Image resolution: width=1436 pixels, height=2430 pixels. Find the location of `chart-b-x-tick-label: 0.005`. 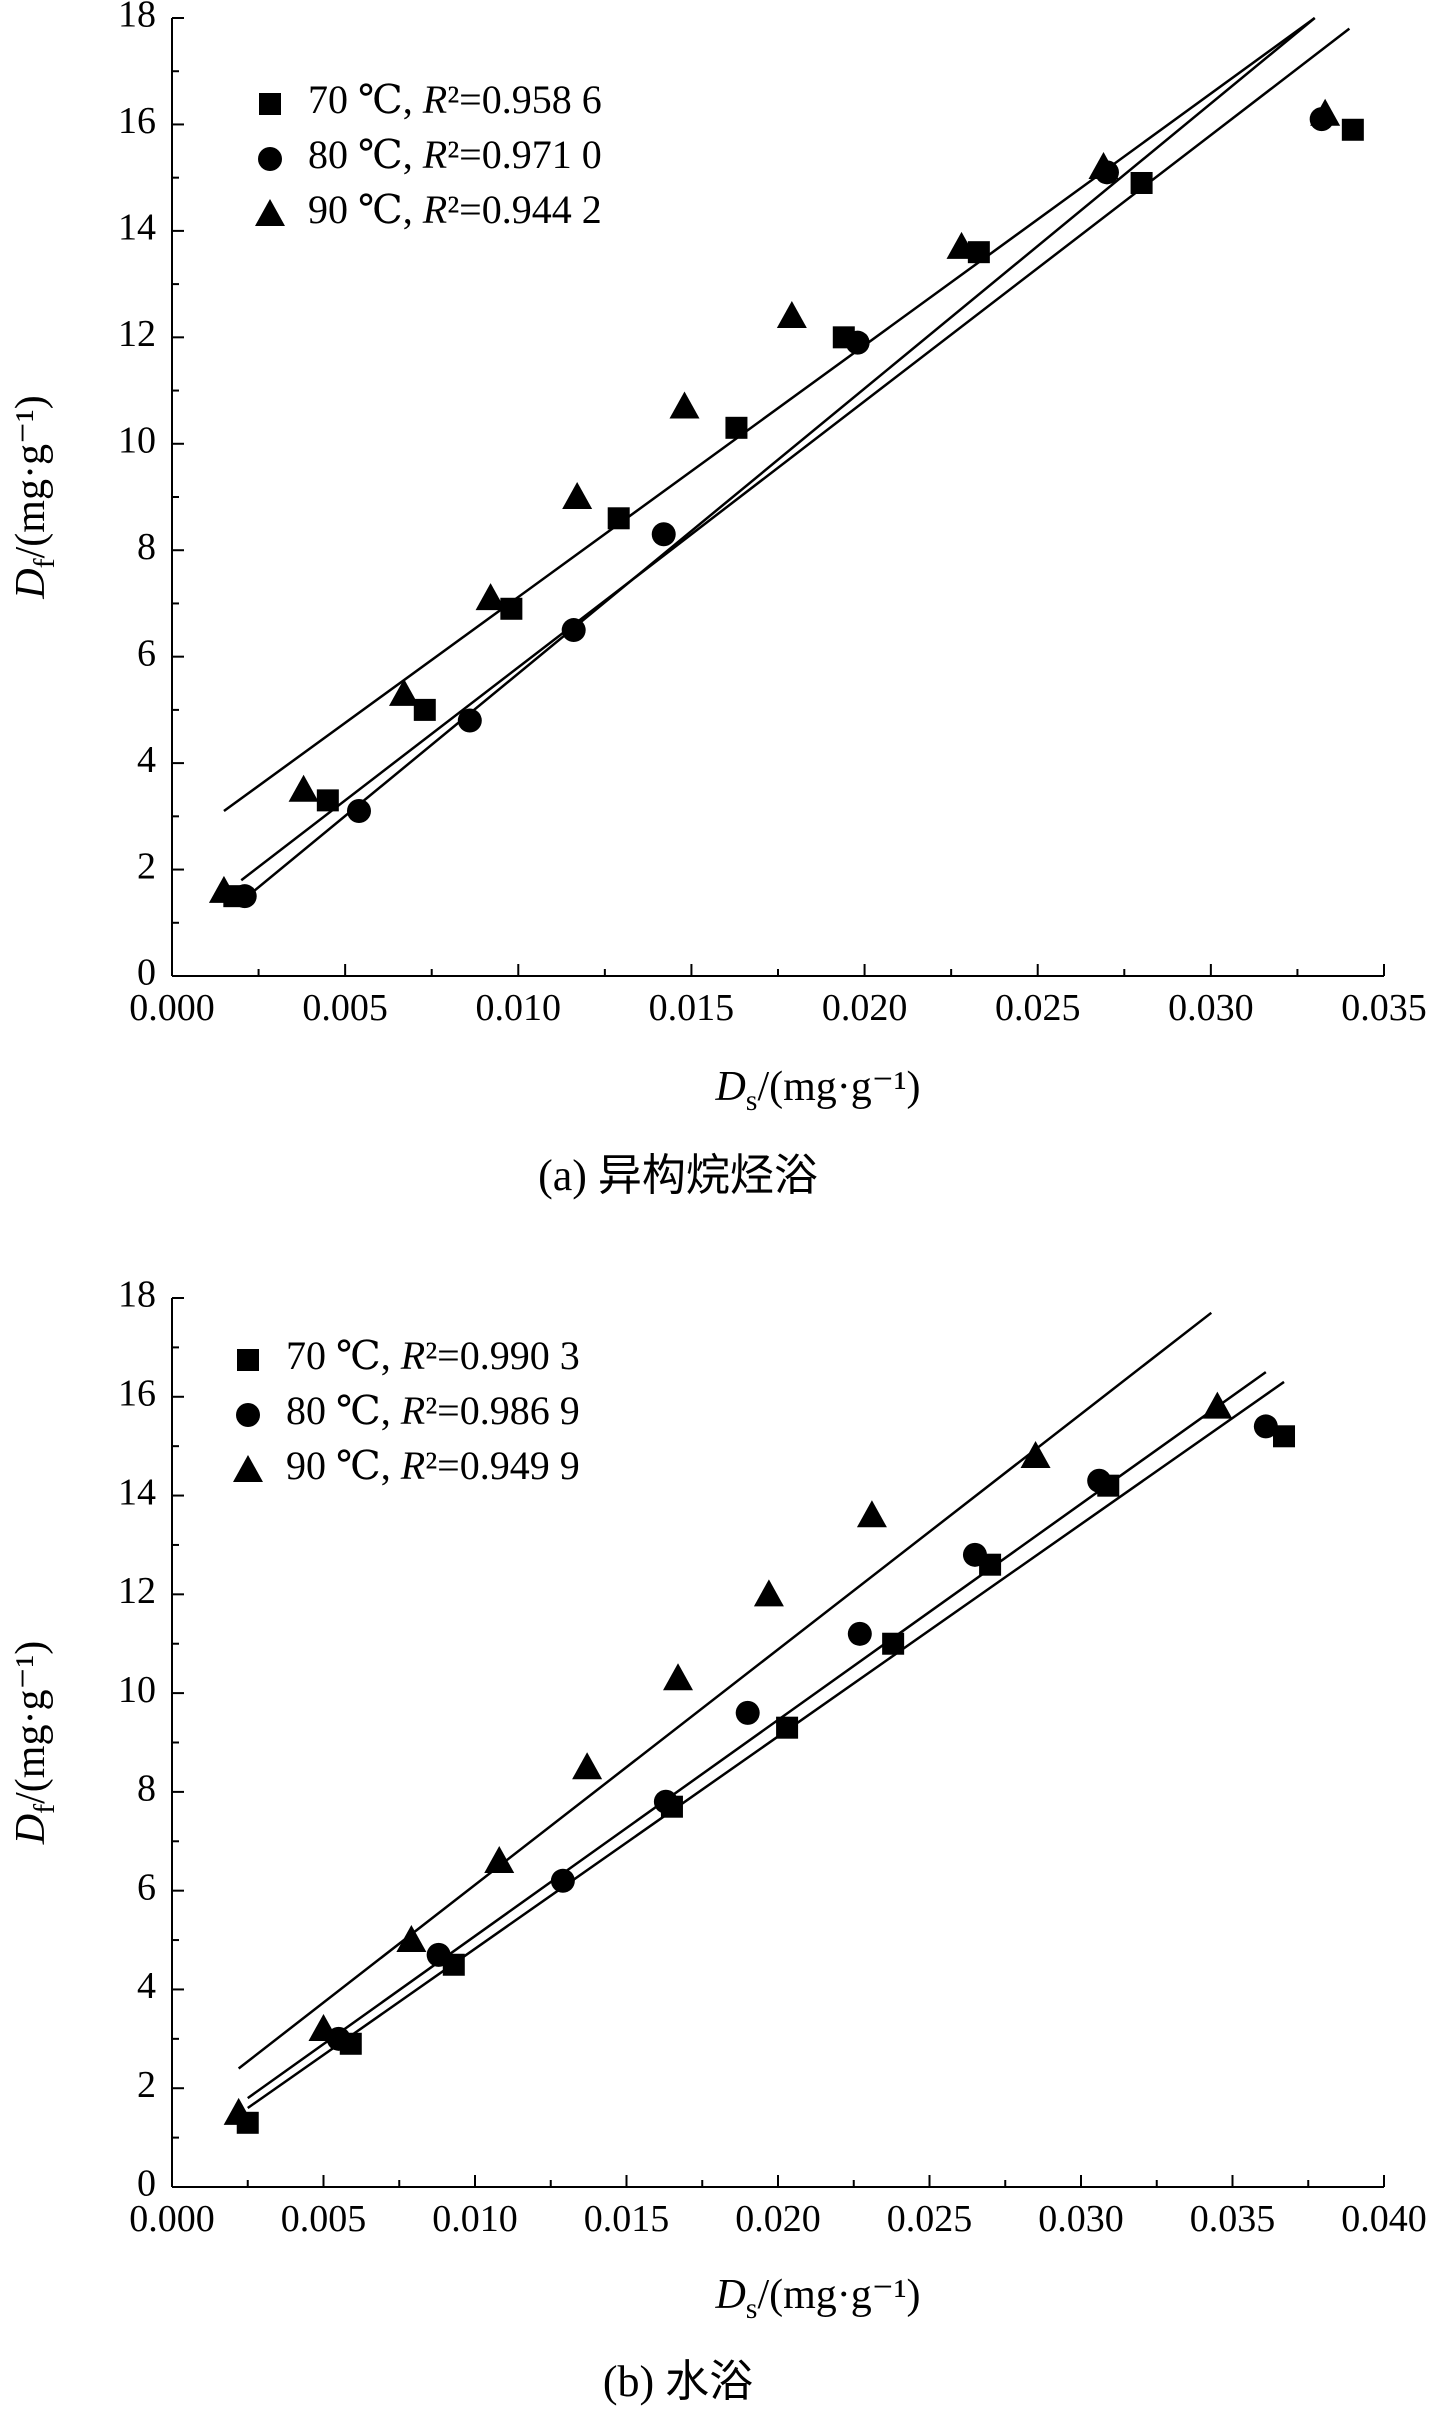

chart-b-x-tick-label: 0.005 is located at coordinates (324, 2219).